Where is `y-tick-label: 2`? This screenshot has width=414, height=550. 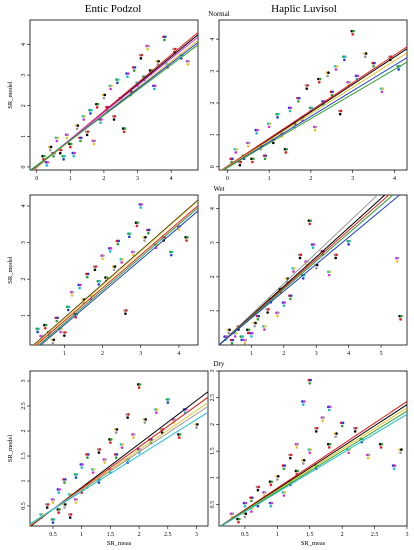 y-tick-label: 2 is located at coordinates (24, 279).